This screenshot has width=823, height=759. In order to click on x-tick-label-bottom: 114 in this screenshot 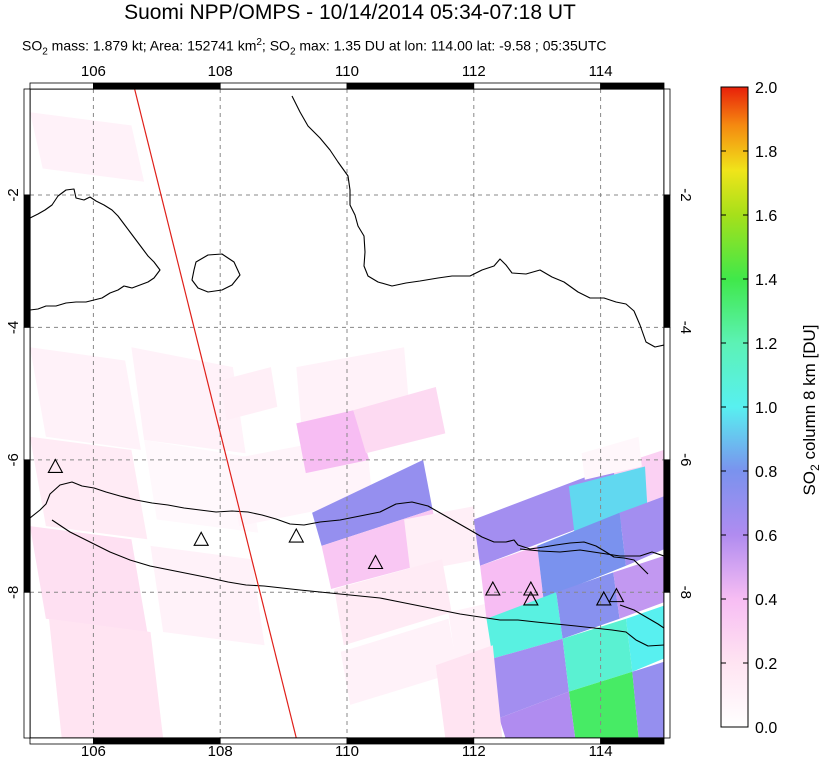, I will do `click(601, 751)`.